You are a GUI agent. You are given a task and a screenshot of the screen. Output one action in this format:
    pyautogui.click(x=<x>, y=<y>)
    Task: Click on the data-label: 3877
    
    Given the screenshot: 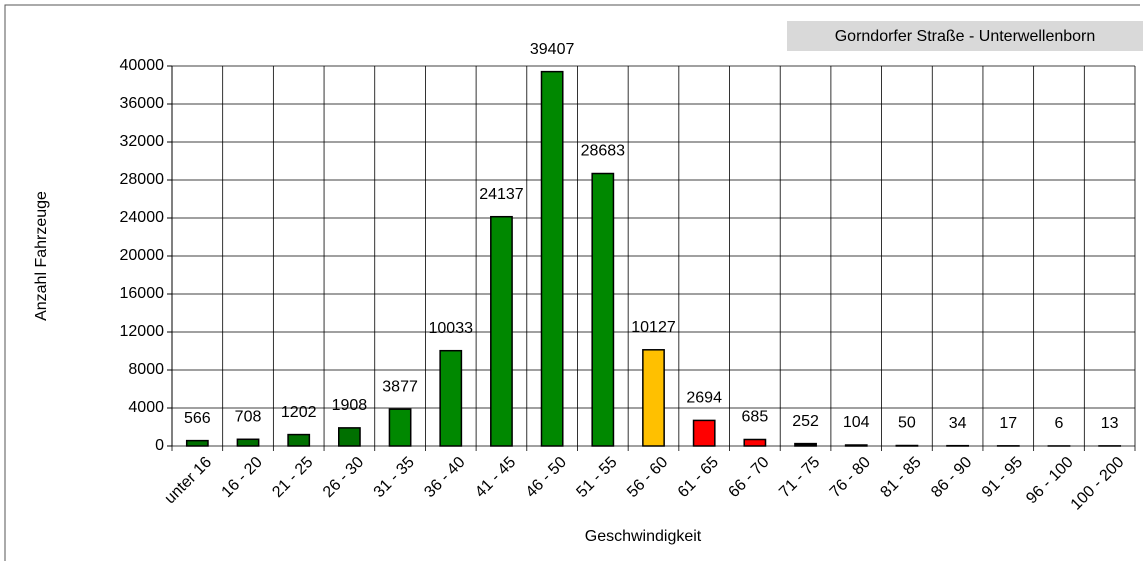 What is the action you would take?
    pyautogui.click(x=400, y=386)
    